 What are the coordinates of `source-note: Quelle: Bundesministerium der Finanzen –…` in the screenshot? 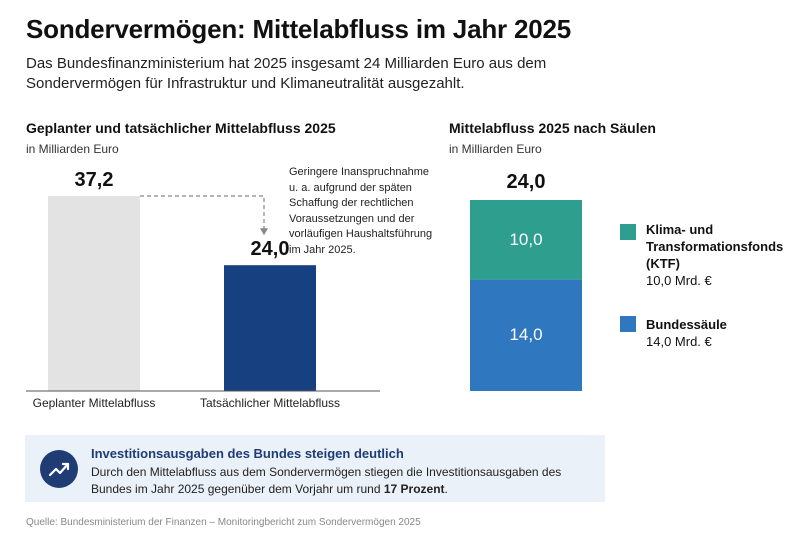 It's located at (223, 522).